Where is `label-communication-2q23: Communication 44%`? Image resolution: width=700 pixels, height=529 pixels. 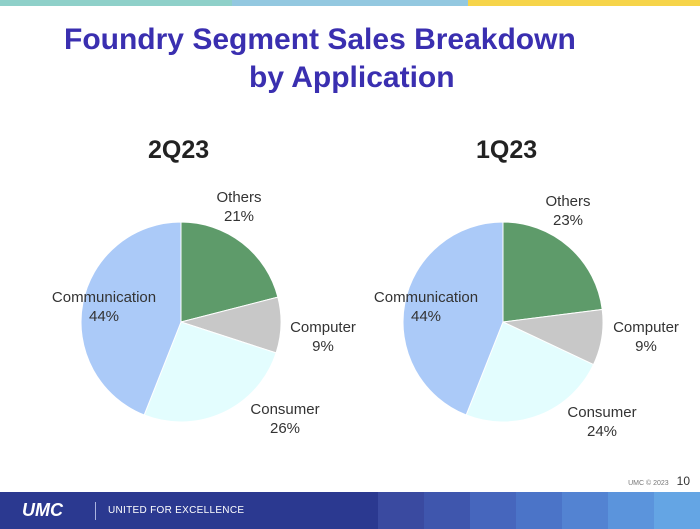
label-communication-2q23: Communication 44% is located at coordinates (104, 307).